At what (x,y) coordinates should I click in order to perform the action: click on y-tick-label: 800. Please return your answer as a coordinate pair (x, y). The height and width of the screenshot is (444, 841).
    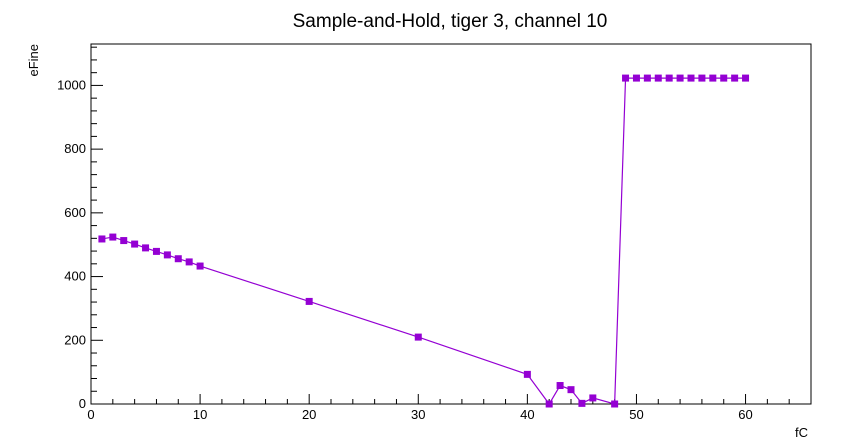
    Looking at the image, I should click on (75, 148).